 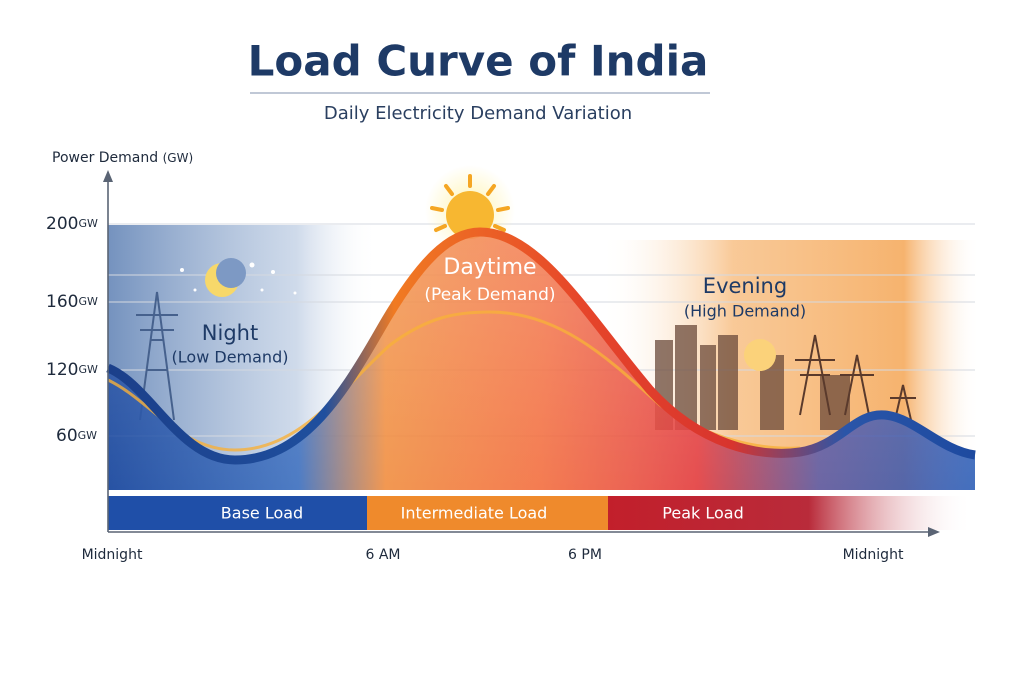 I want to click on moon-shadow, so click(x=231, y=273).